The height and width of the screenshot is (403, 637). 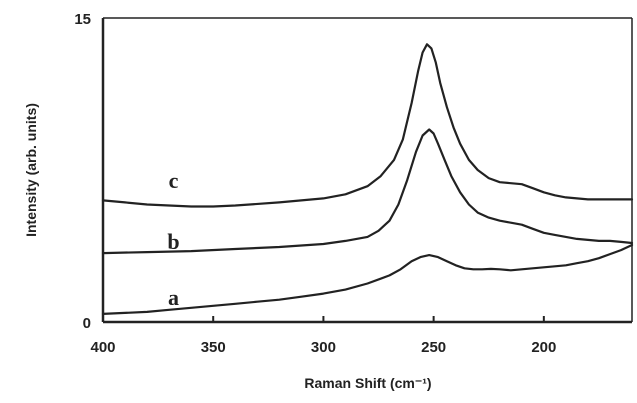 What do you see at coordinates (31, 170) in the screenshot?
I see `y-axis-title: Intensity (arb. units)` at bounding box center [31, 170].